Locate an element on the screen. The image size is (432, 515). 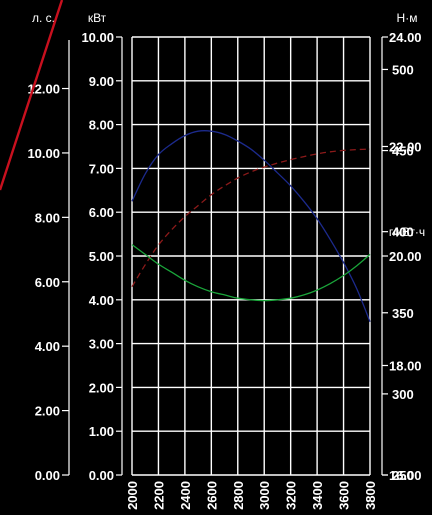
x-tick-label: 2000 is located at coordinates (132, 495).